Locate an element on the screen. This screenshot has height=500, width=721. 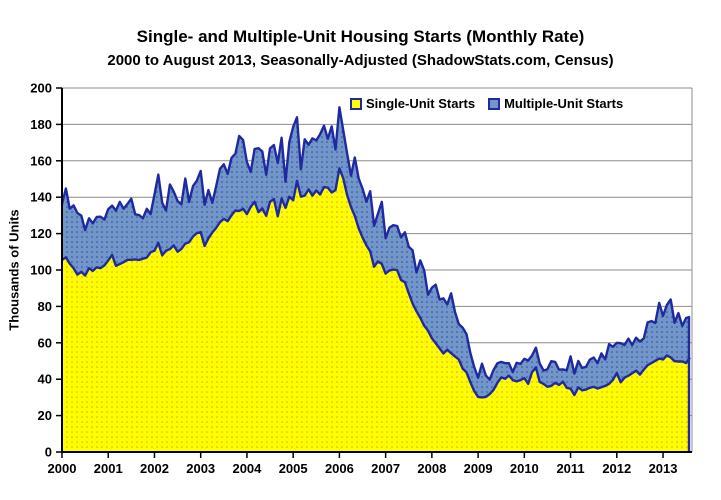
x-tick-label: 2003 is located at coordinates (200, 468).